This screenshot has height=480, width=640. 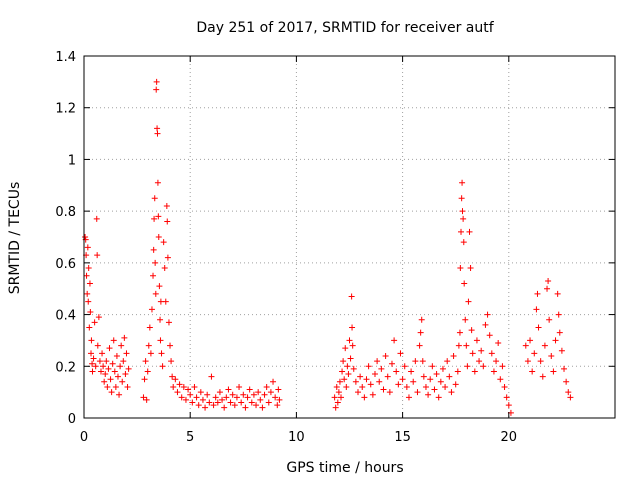 I want to click on y-tick-label: 0.2, so click(x=65, y=367).